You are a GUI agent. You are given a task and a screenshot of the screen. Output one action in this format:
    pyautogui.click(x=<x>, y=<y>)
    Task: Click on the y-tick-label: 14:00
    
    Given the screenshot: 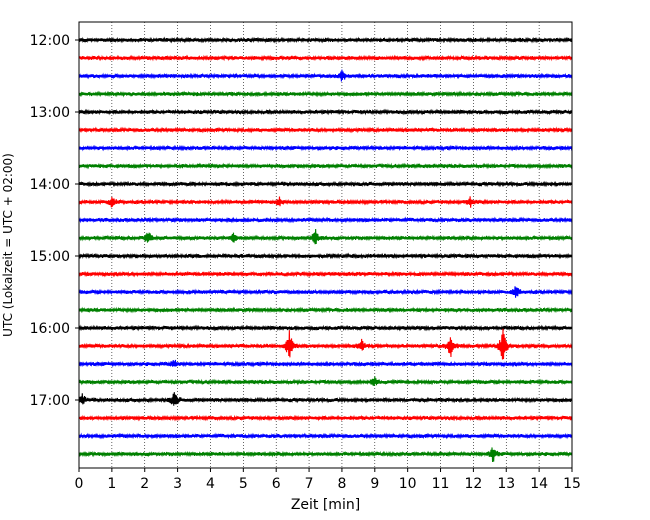 What is the action you would take?
    pyautogui.click(x=50, y=185)
    